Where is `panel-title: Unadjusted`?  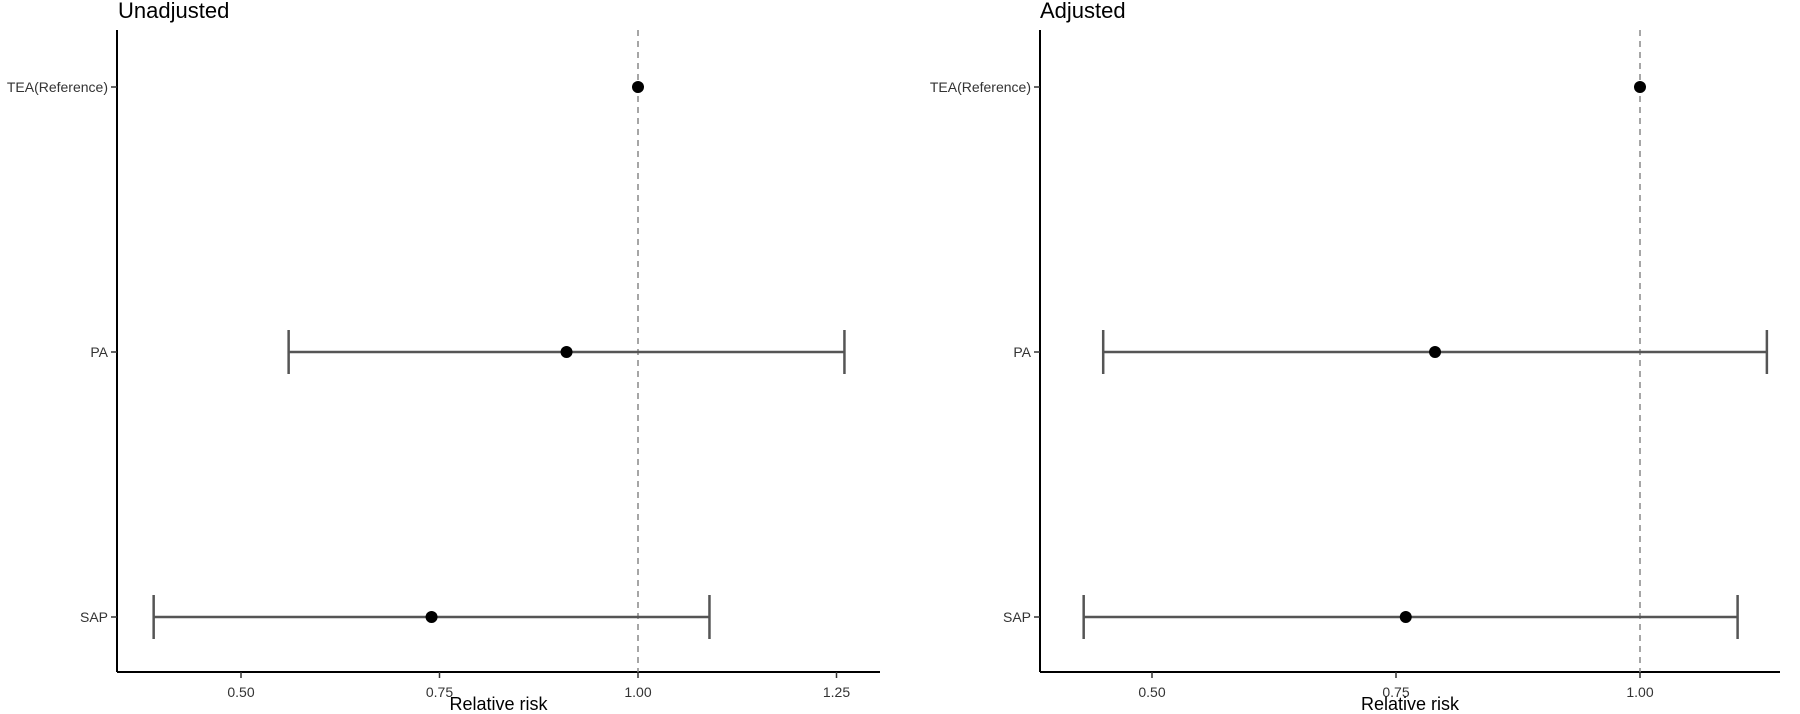 panel-title: Unadjusted is located at coordinates (173, 11).